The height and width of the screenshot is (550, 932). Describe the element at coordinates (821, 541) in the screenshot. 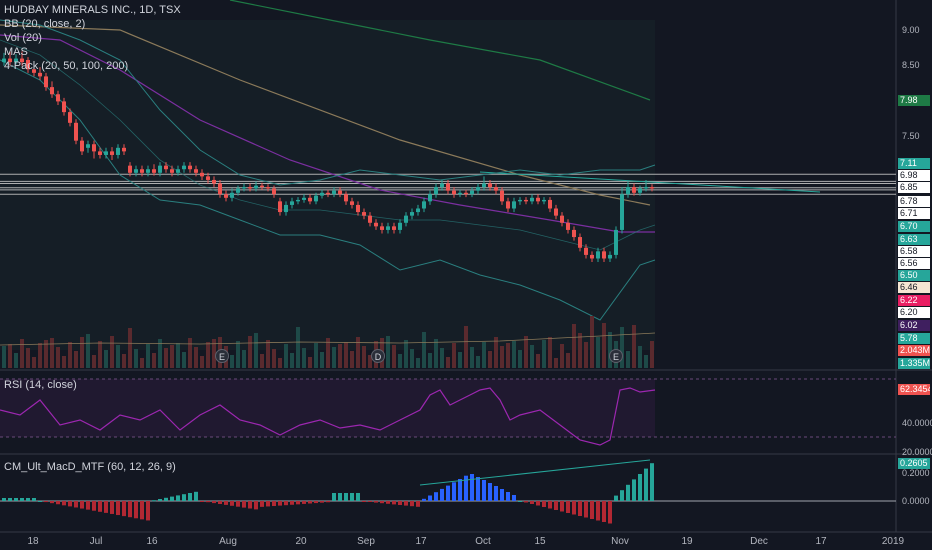

I see `time-axis-label: 17` at that location.